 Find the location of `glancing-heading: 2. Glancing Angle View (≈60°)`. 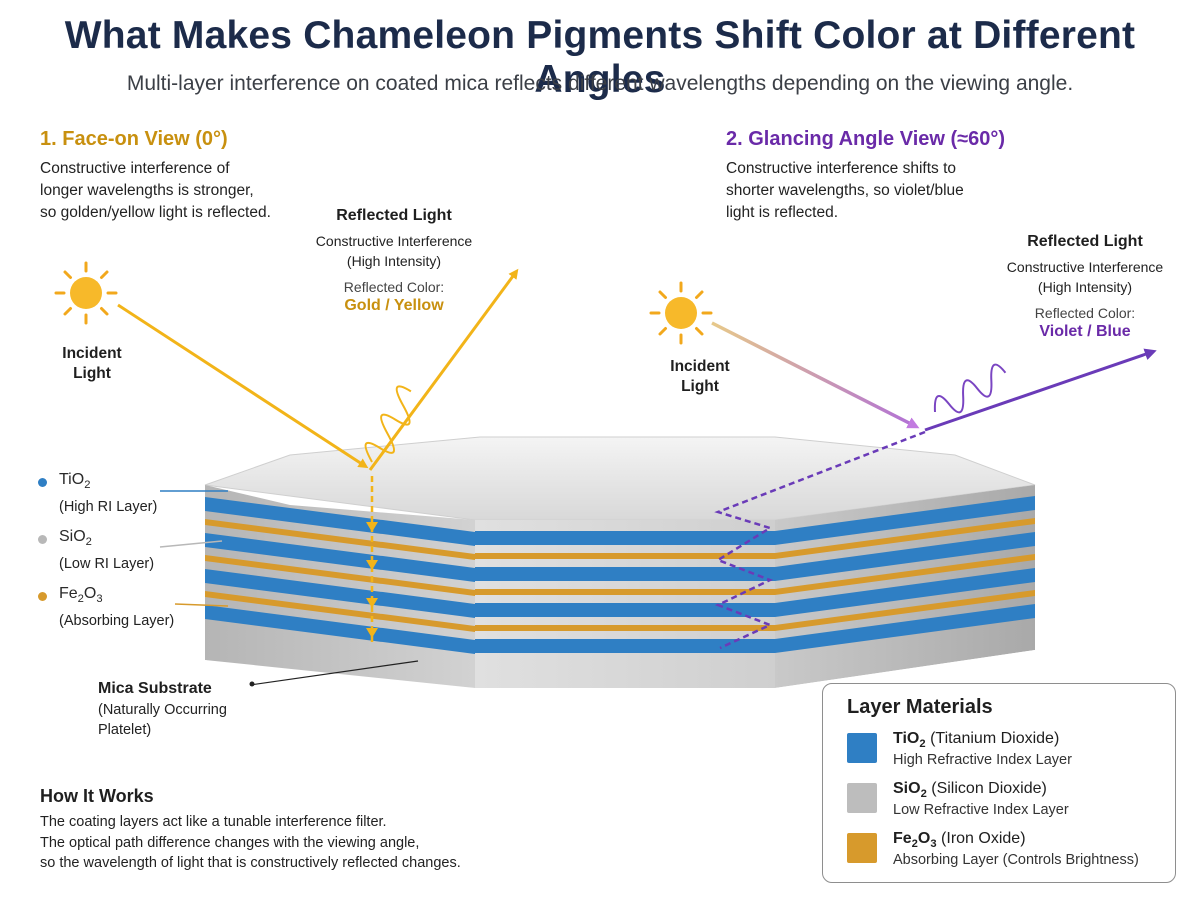

glancing-heading: 2. Glancing Angle View (≈60°) is located at coordinates (866, 139).